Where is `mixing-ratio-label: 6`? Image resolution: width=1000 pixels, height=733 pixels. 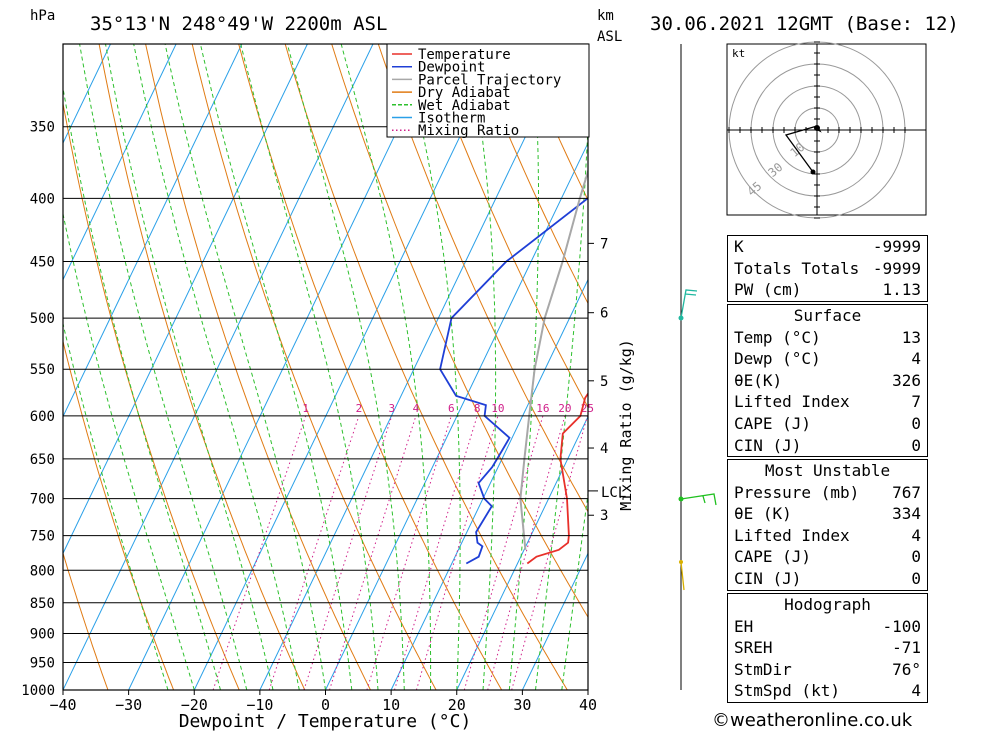 mixing-ratio-label: 6 is located at coordinates (451, 408).